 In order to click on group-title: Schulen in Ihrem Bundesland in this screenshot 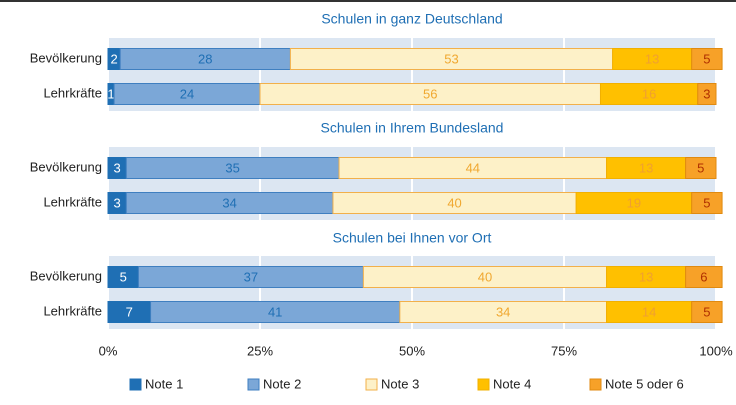, I will do `click(412, 128)`.